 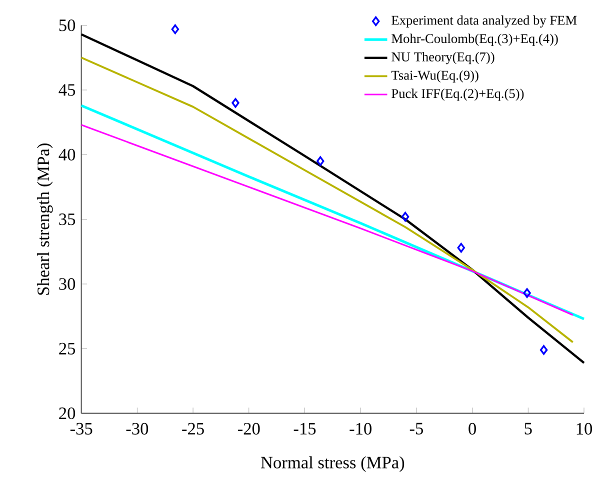 What do you see at coordinates (67, 154) in the screenshot?
I see `y-tick-label: 40` at bounding box center [67, 154].